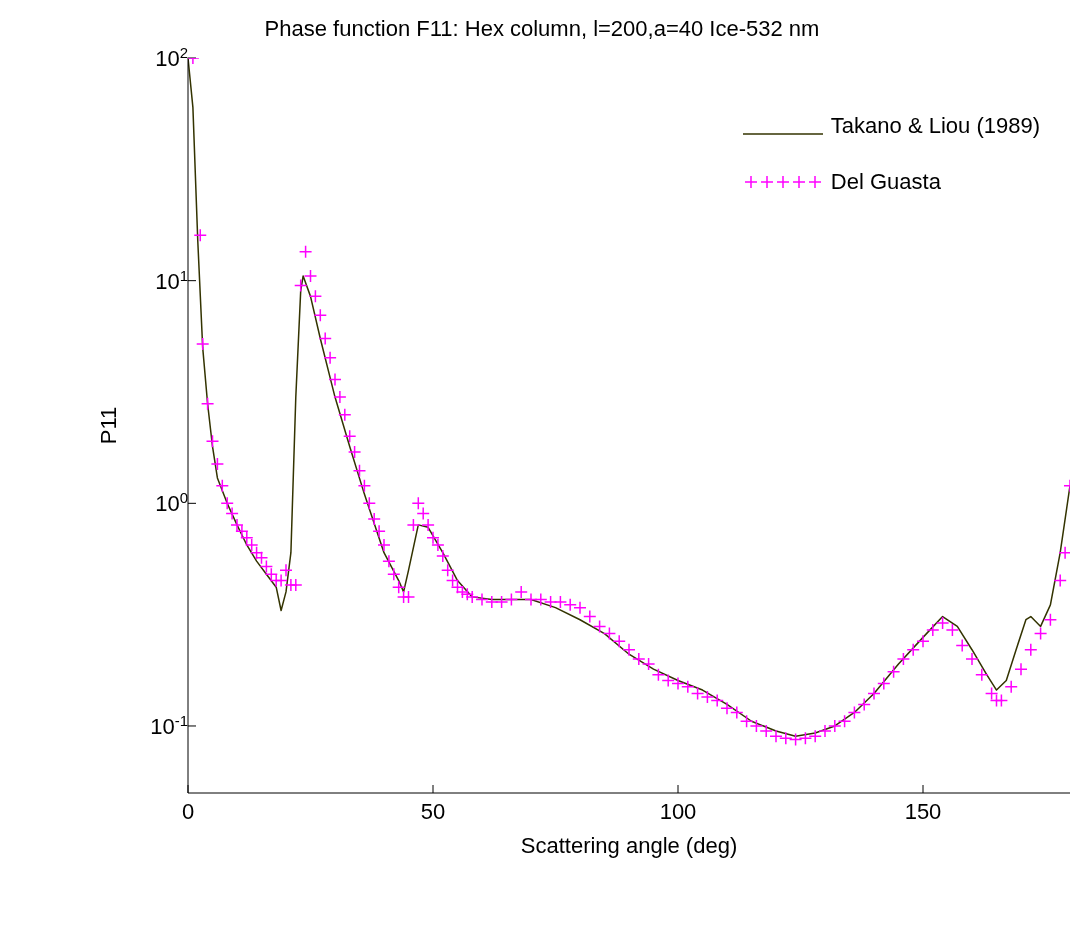  I want to click on y-tick-label: 10$^{2}$, so click(171, 57).